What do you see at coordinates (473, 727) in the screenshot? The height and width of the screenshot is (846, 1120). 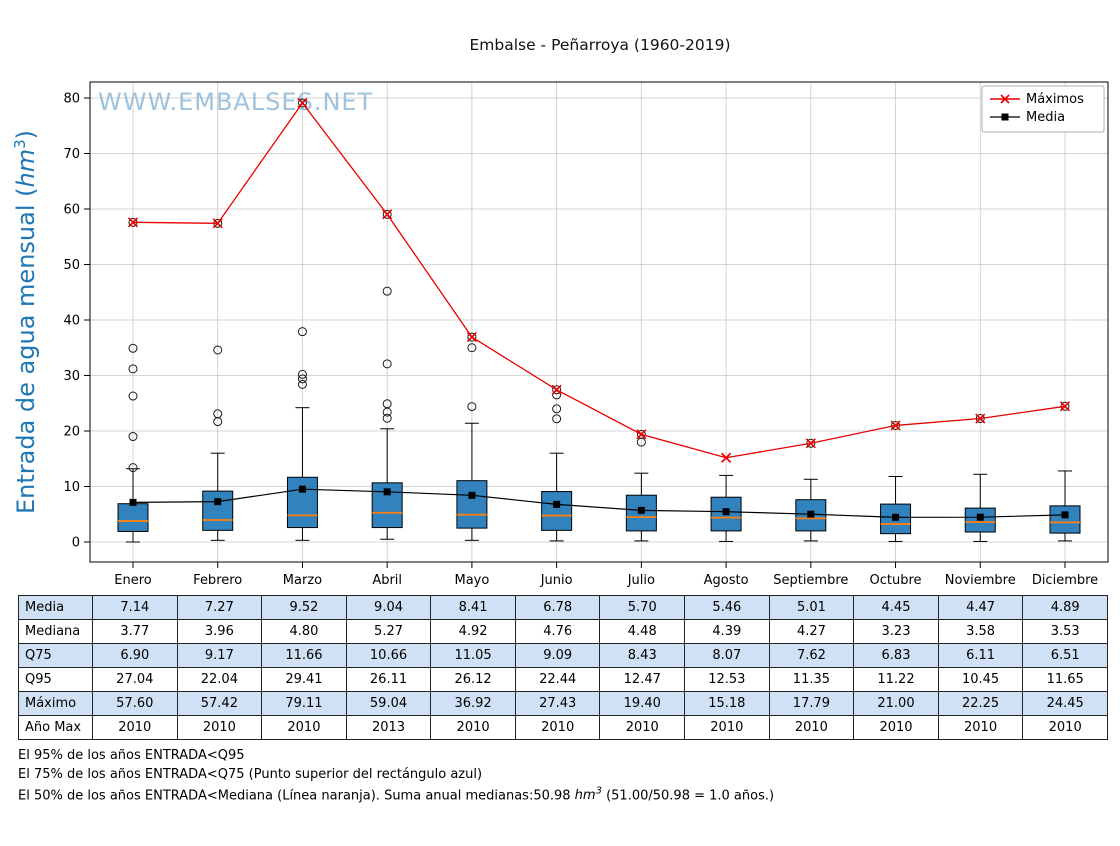 I see `cell-anomax-Mayo: 2010` at bounding box center [473, 727].